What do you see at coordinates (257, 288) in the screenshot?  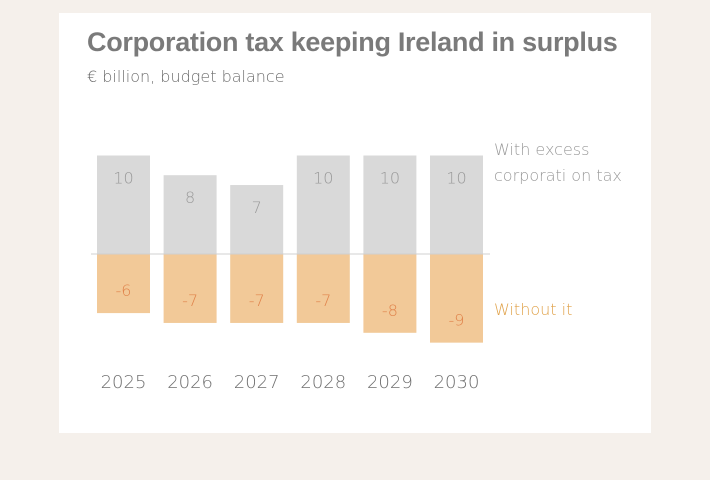 I see `bar-without-2027` at bounding box center [257, 288].